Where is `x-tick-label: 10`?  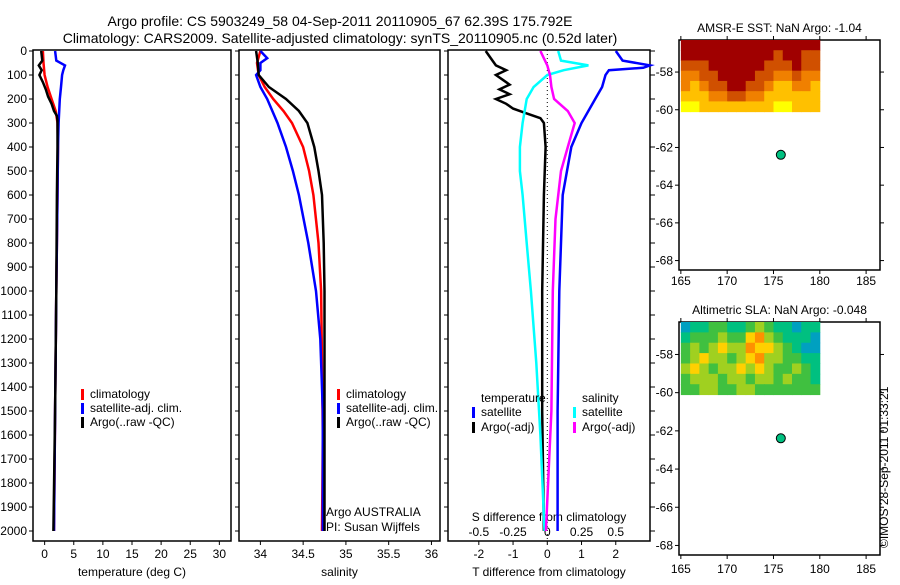
x-tick-label: 10 is located at coordinates (103, 554).